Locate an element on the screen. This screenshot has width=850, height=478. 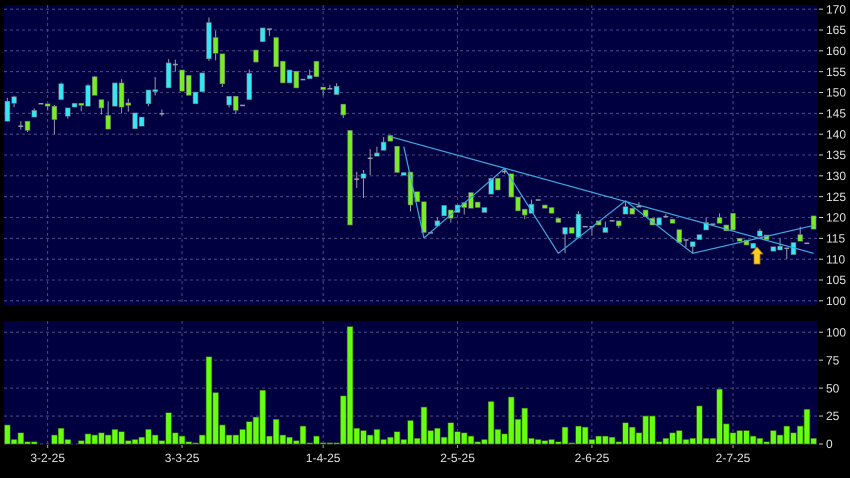
y-tick-label: 25 is located at coordinates (833, 416).